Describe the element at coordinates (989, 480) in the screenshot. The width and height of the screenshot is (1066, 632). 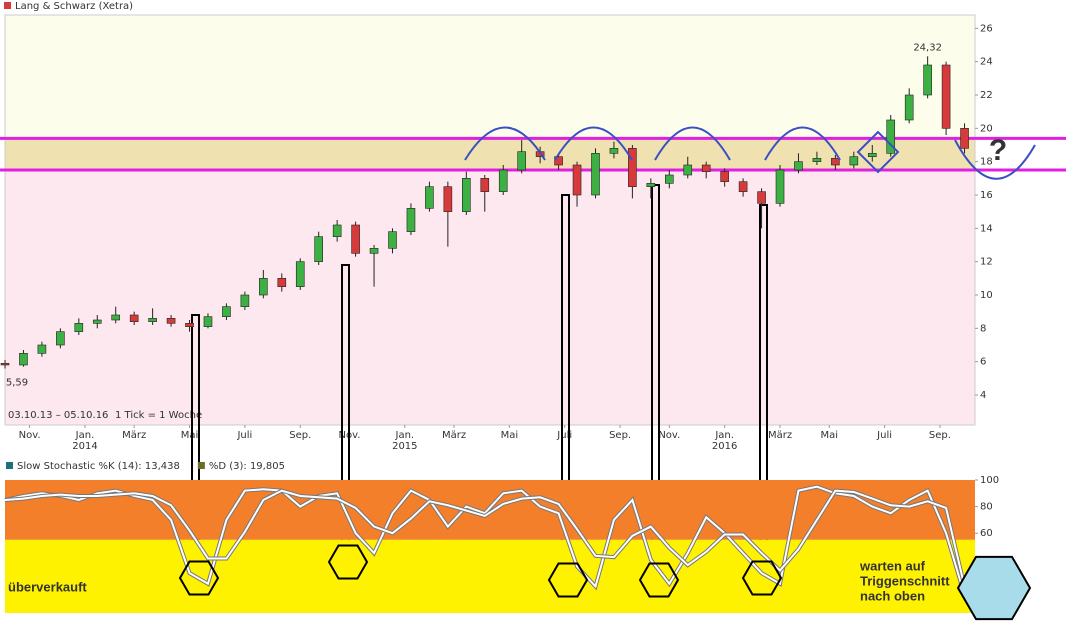
I see `y-tick-label: 100` at that location.